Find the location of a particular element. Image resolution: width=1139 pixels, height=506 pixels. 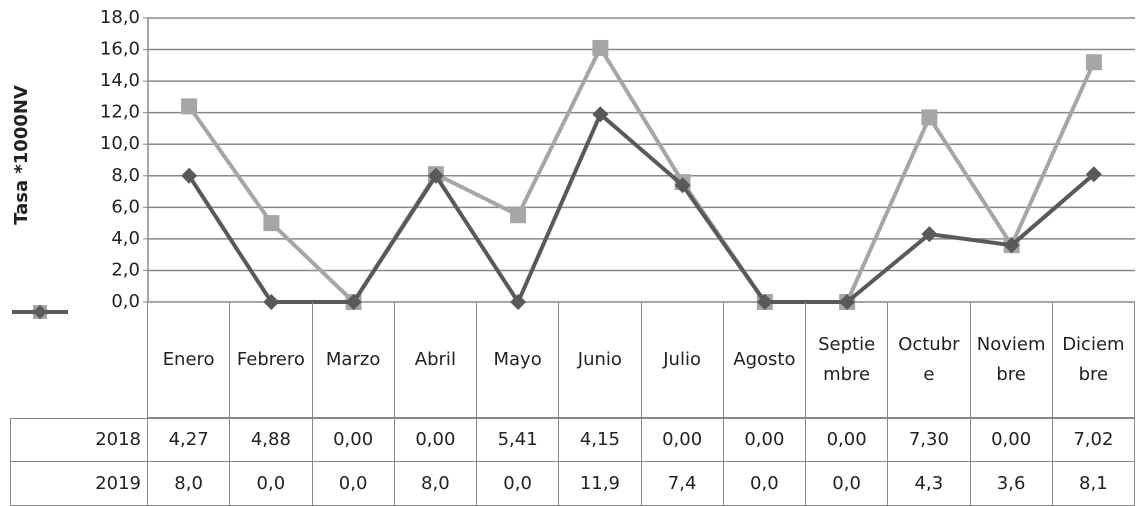

x-tick-label: Octubre is located at coordinates (929, 360).